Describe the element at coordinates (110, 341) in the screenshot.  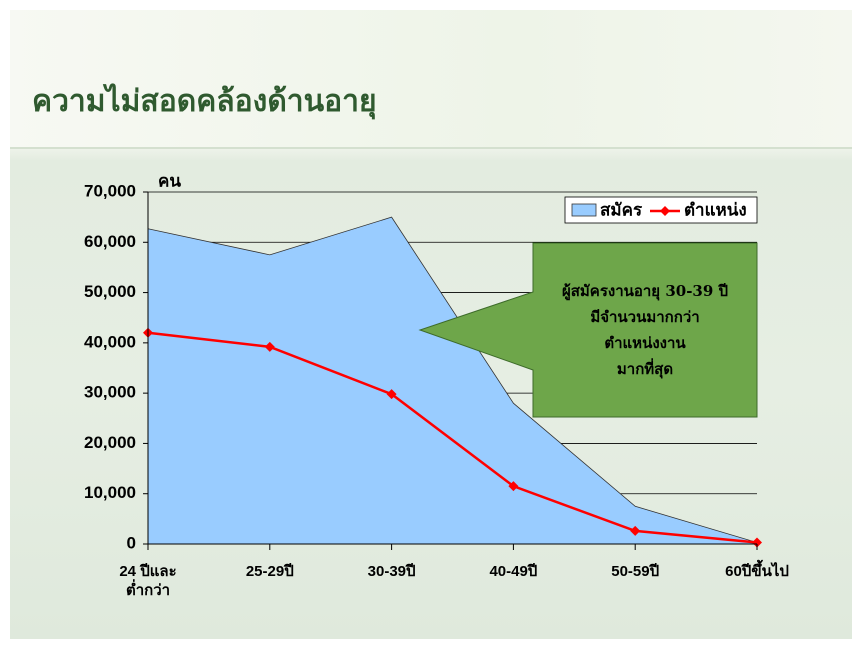
I see `y-tick-label: 40,000` at that location.